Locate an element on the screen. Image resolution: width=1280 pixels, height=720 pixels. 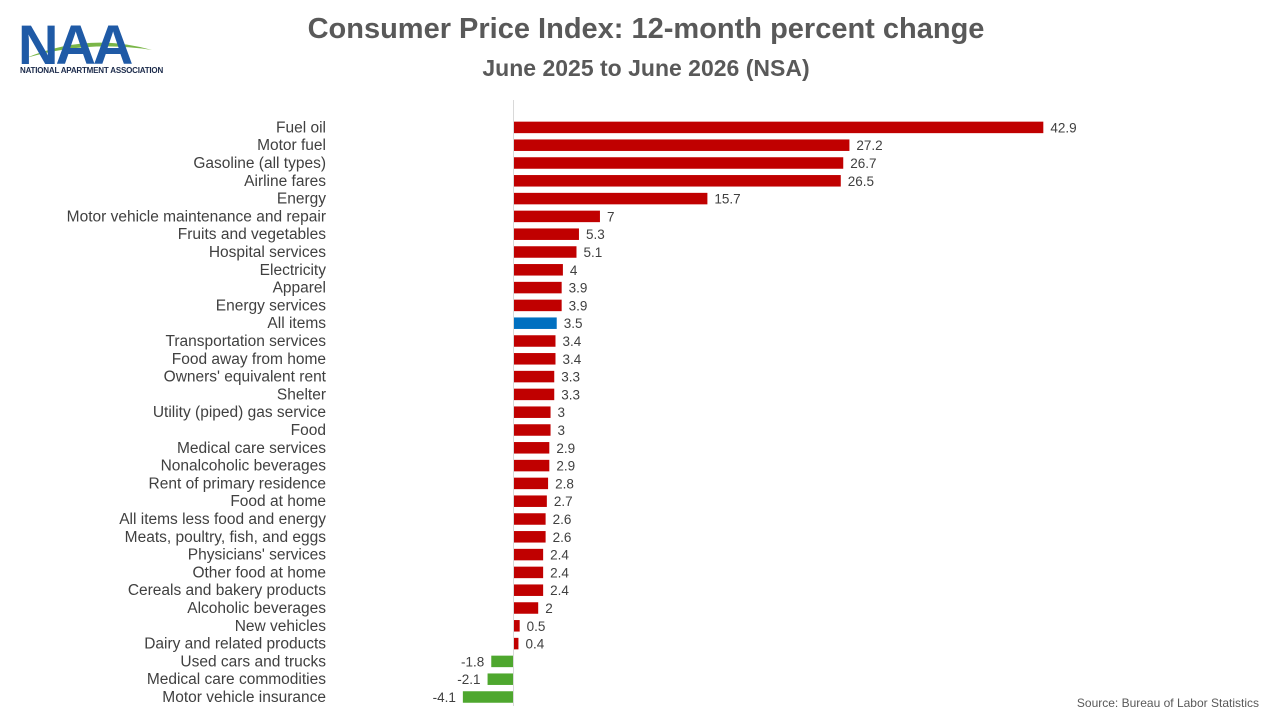
category-label: Motor vehicle maintenance and repair is located at coordinates (196, 216).